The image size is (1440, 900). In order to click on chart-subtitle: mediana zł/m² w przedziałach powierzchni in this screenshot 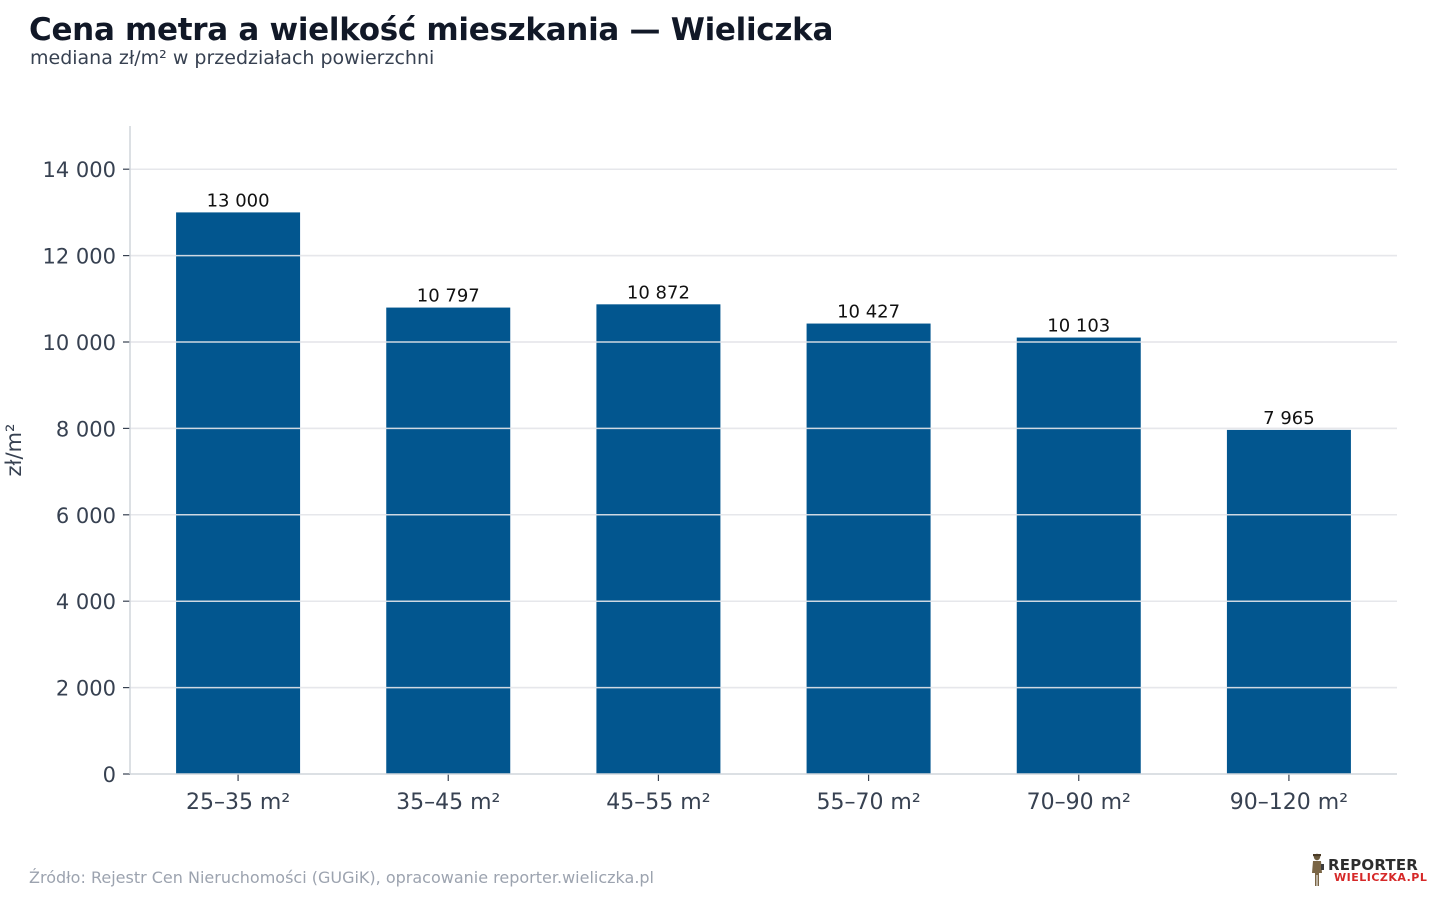, I will do `click(232, 58)`.